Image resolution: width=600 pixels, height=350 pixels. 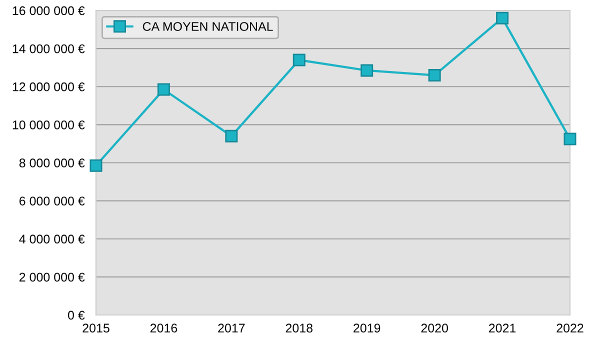 I want to click on x-tick-label: 2017, so click(x=231, y=328).